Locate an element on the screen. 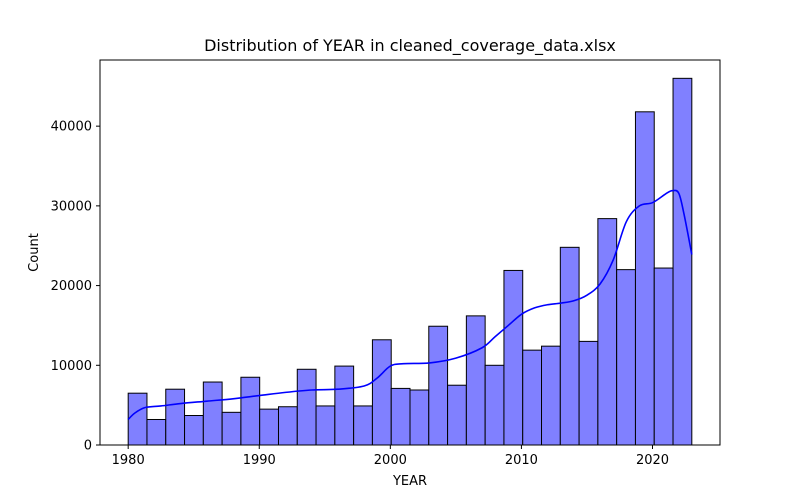  x-tick-label: 2020 is located at coordinates (652, 460).